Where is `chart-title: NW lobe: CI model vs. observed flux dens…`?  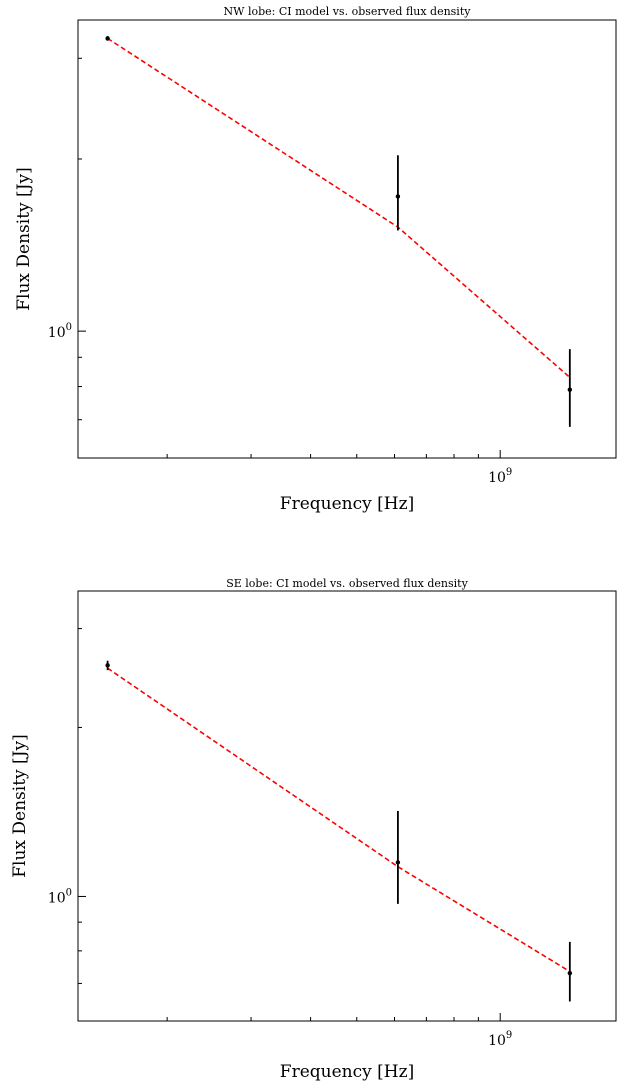 chart-title: NW lobe: CI model vs. observed flux dens… is located at coordinates (348, 11).